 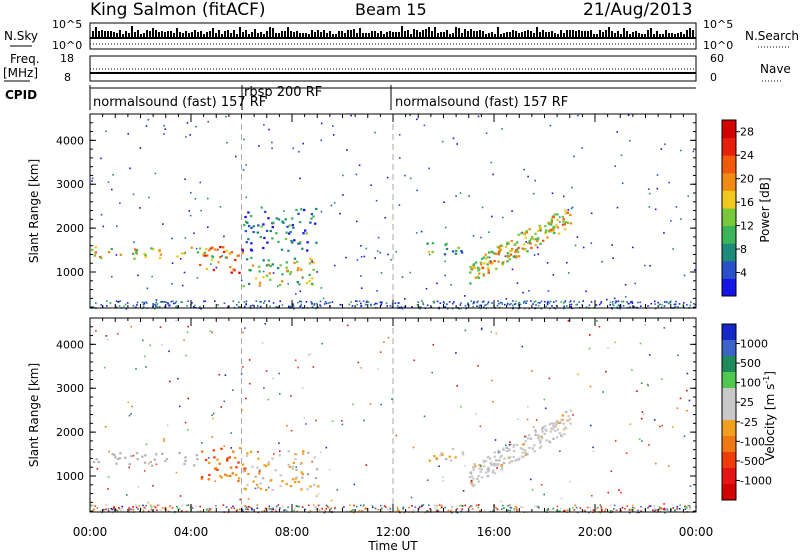 I want to click on nsky-tick-bottom: 10^0, so click(x=67, y=45).